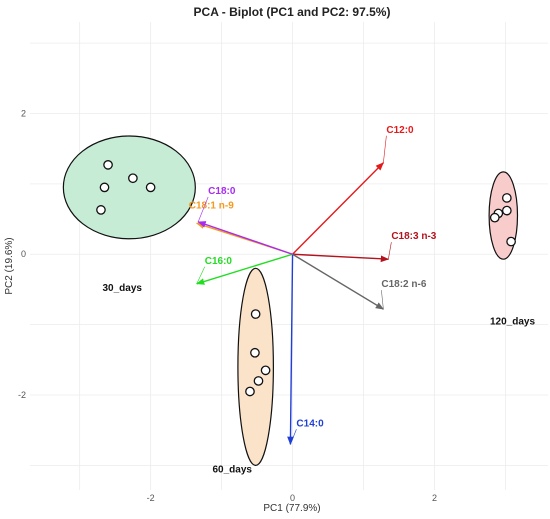  Describe the element at coordinates (232, 469) in the screenshot. I see `group-label: 60_days` at that location.